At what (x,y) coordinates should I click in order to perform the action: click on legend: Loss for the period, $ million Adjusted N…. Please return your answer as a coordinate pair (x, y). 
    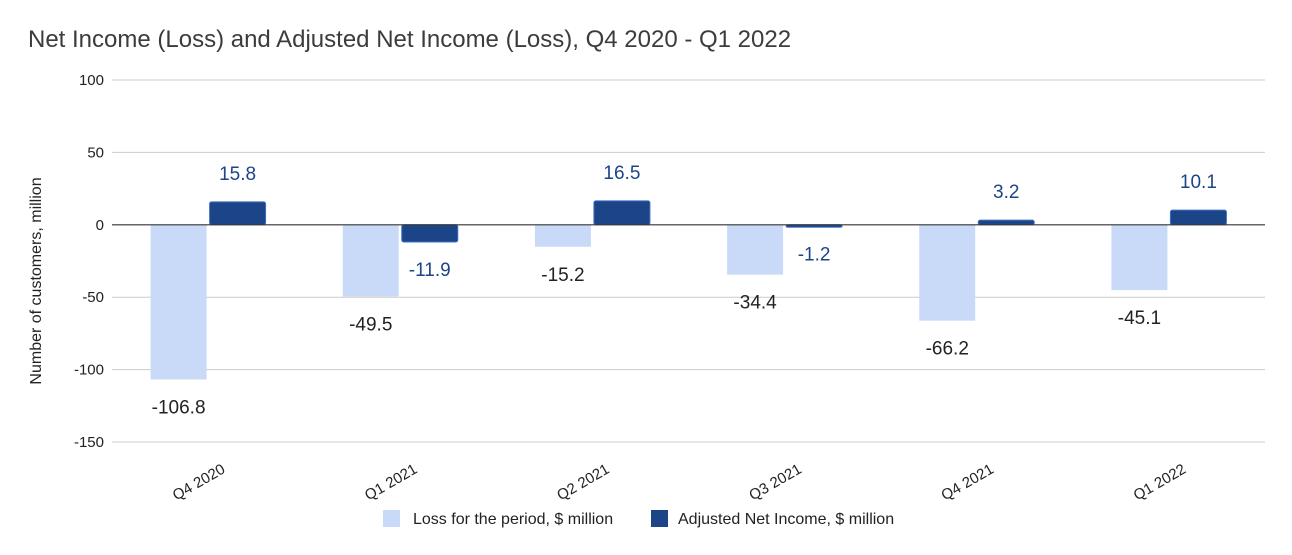
    Looking at the image, I should click on (638, 519).